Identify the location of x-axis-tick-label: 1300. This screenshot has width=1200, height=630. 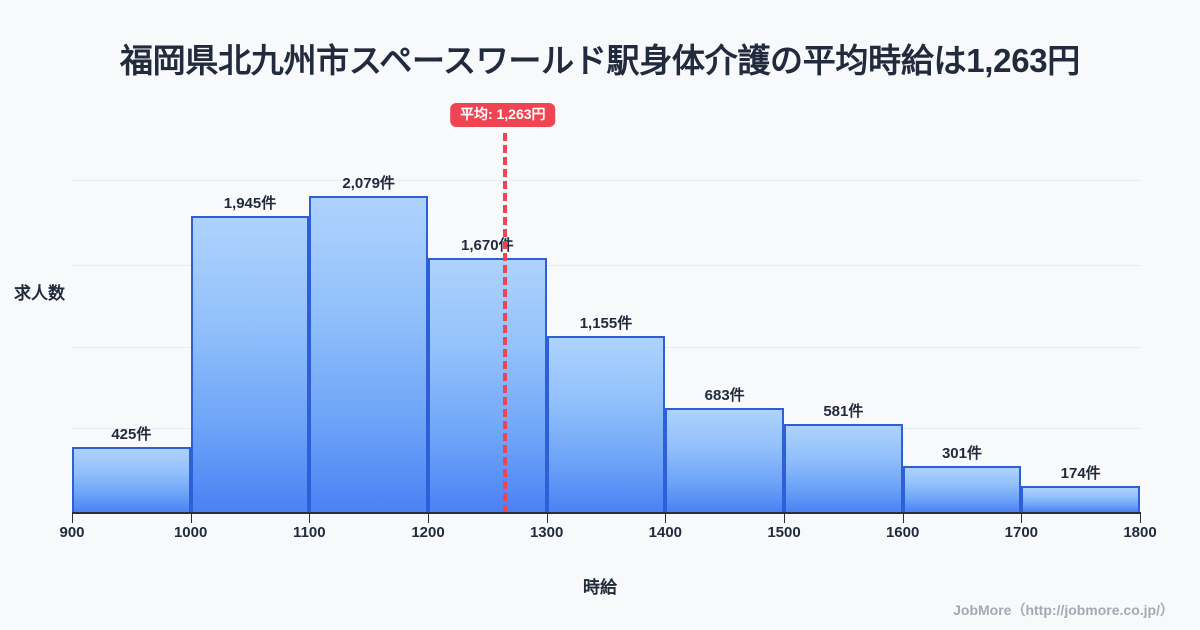
(546, 532).